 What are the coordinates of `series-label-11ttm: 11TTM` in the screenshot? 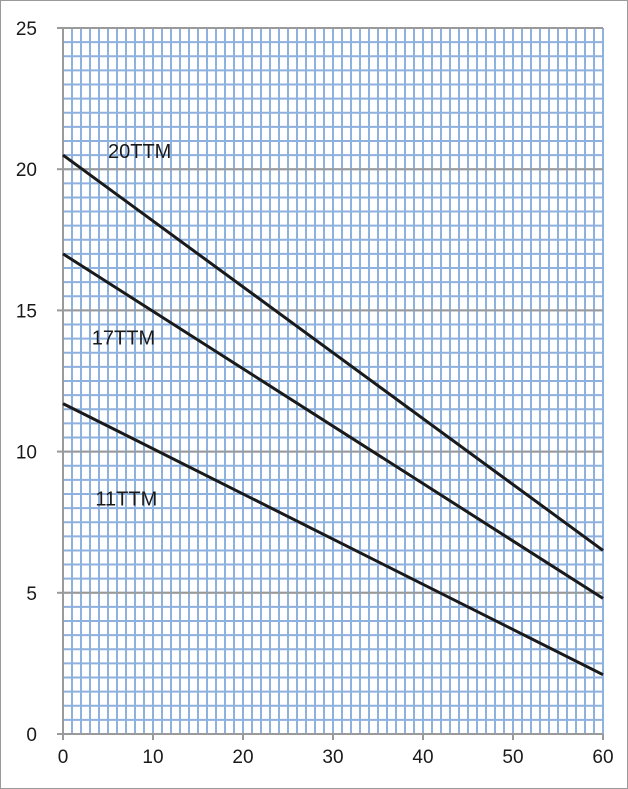 It's located at (126, 499).